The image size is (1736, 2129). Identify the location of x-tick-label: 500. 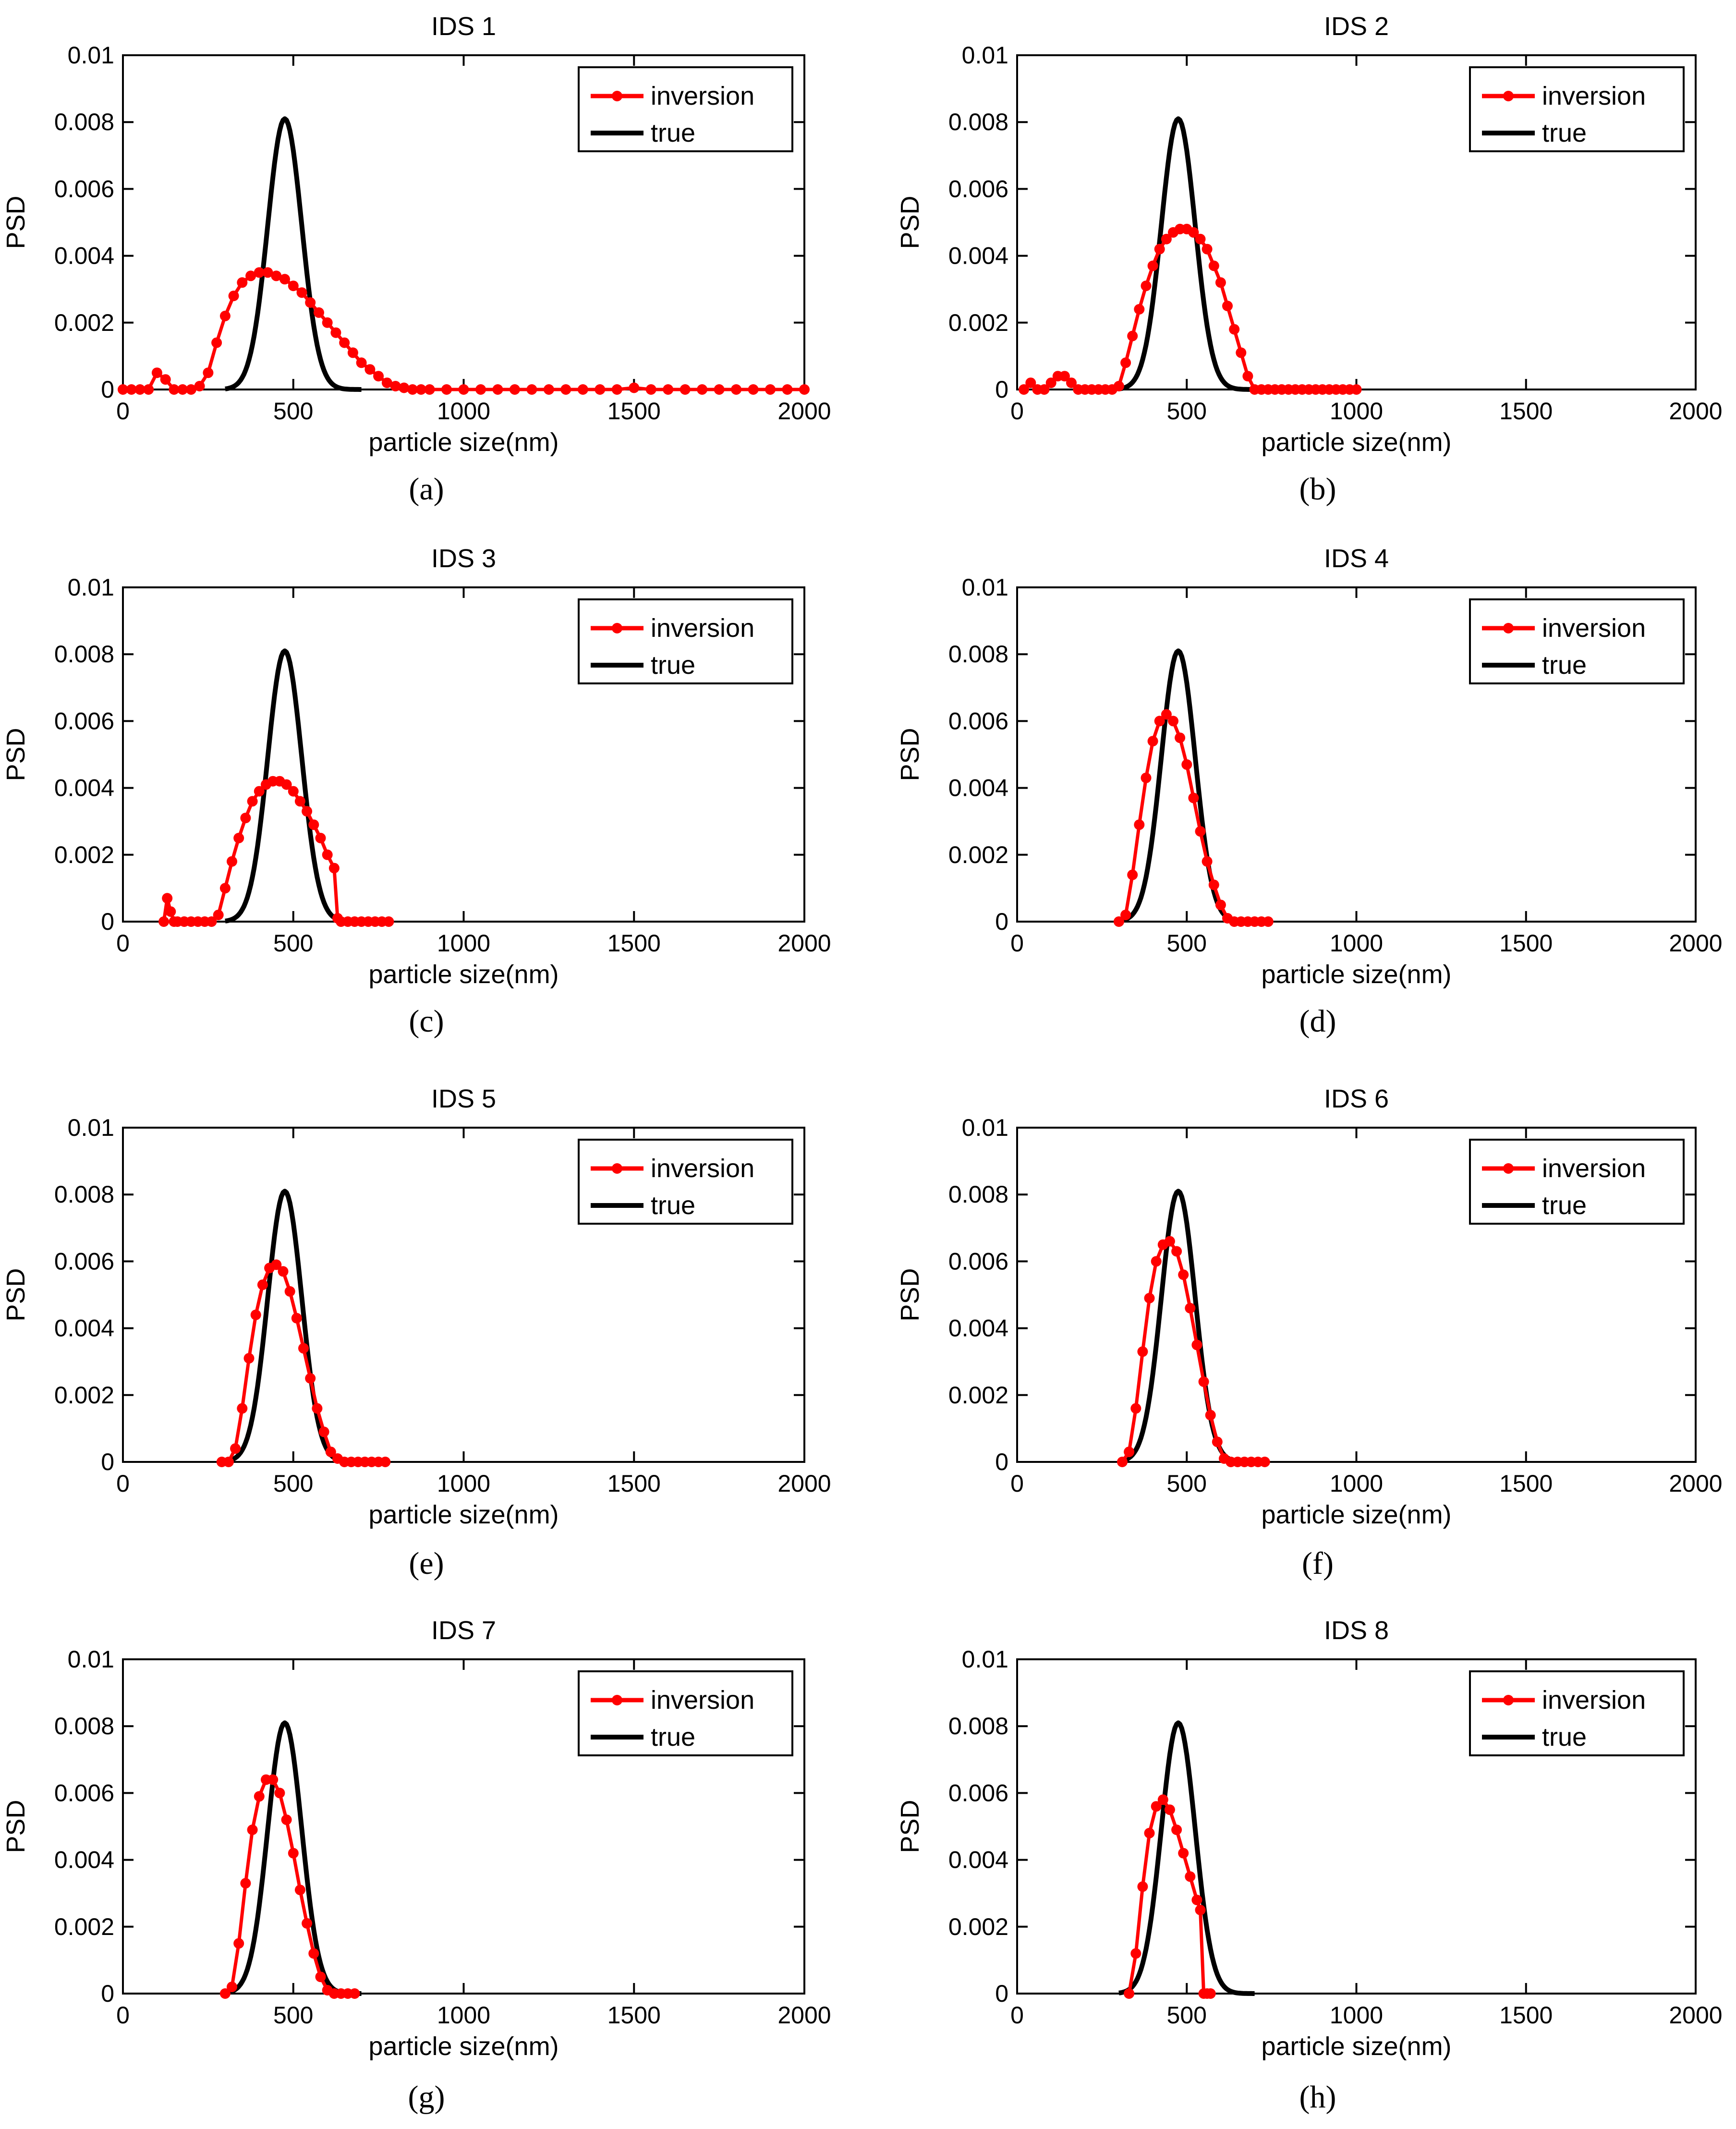
(1187, 2015).